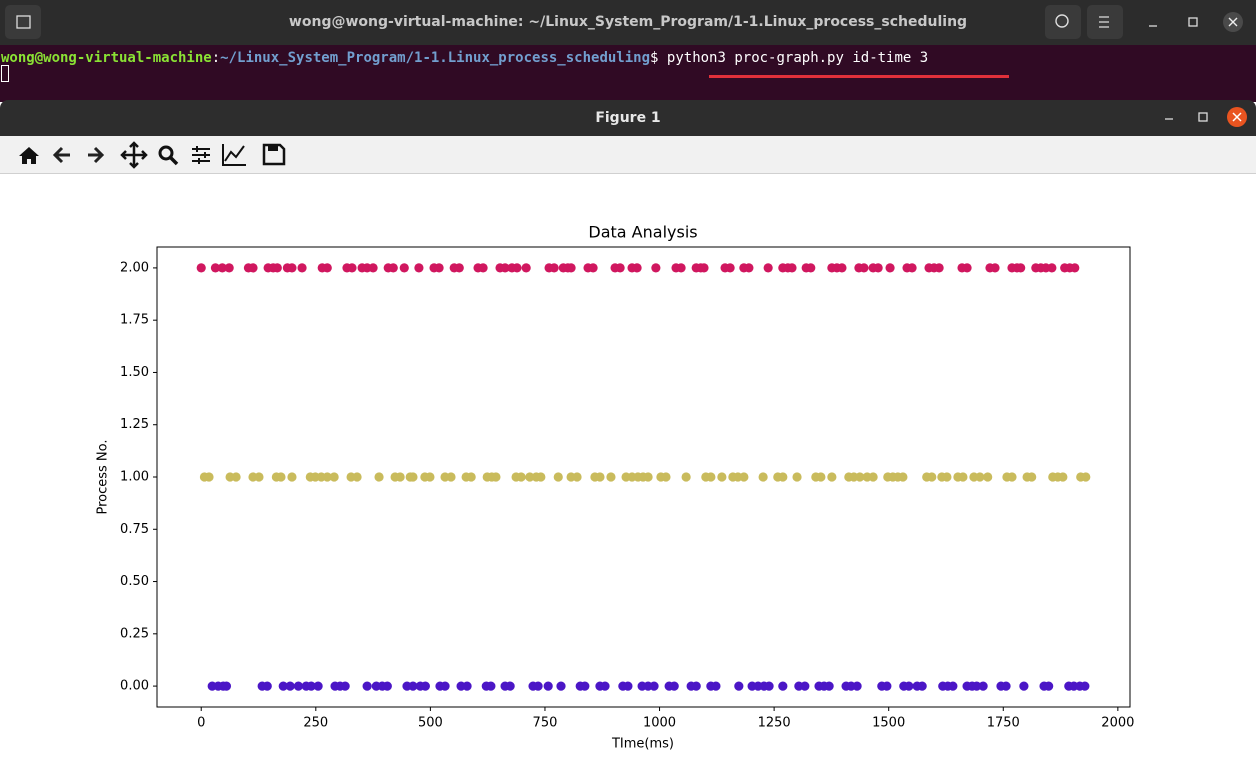 The height and width of the screenshot is (772, 1256). Describe the element at coordinates (1117, 723) in the screenshot. I see `x-tick-label: 2000` at that location.